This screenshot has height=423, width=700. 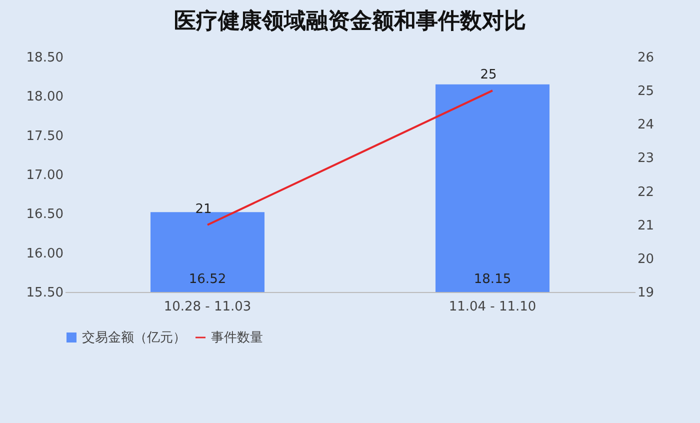 What do you see at coordinates (646, 293) in the screenshot?
I see `y2-tick-label: 19` at bounding box center [646, 293].